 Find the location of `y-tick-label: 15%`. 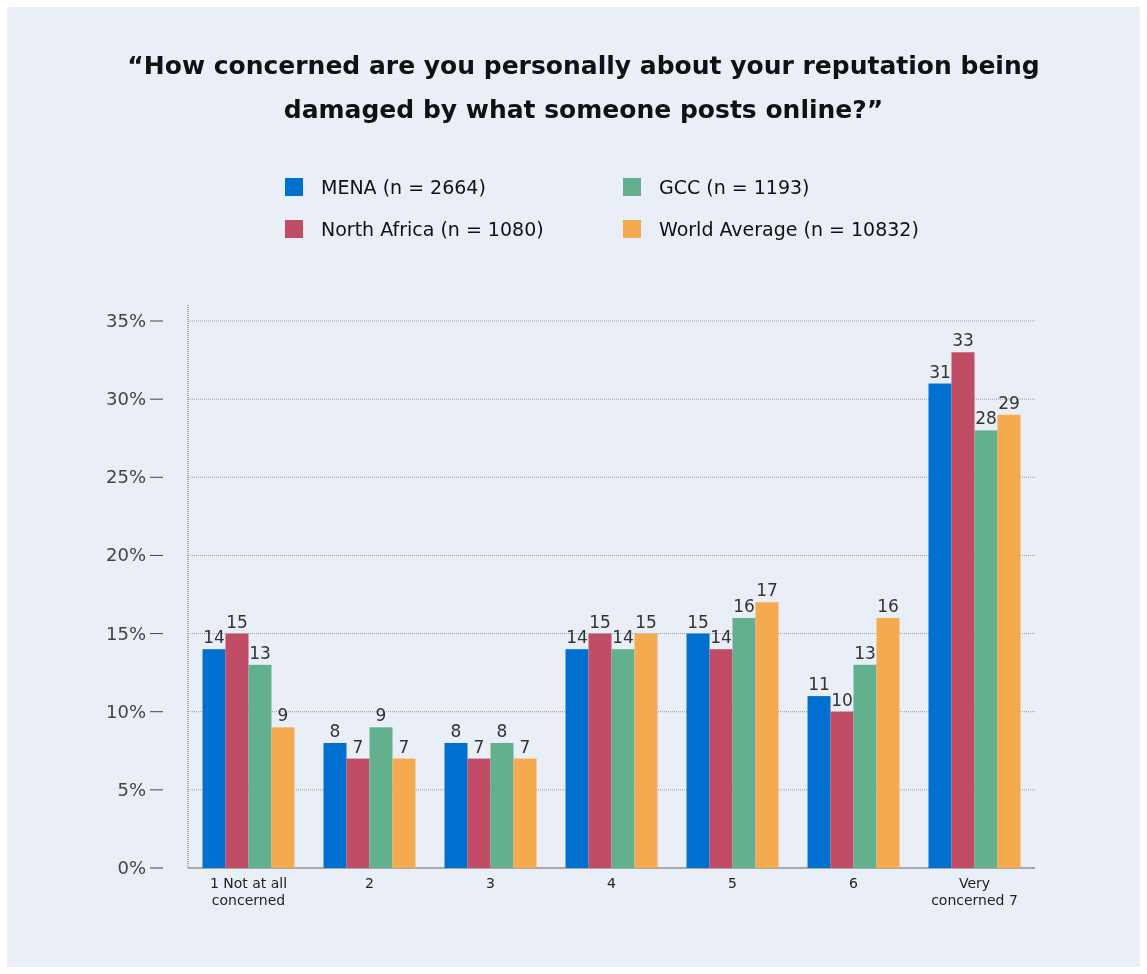

y-tick-label: 15% is located at coordinates (125, 633).